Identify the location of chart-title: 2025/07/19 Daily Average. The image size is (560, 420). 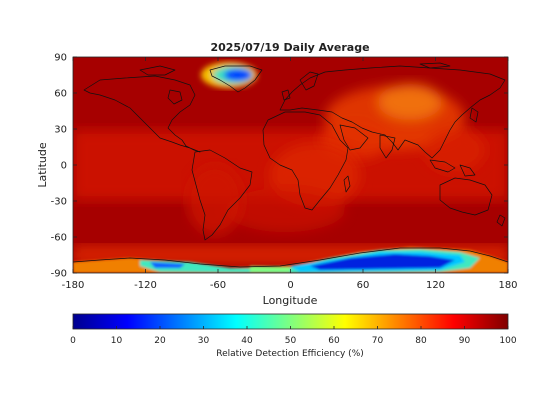
(289, 47).